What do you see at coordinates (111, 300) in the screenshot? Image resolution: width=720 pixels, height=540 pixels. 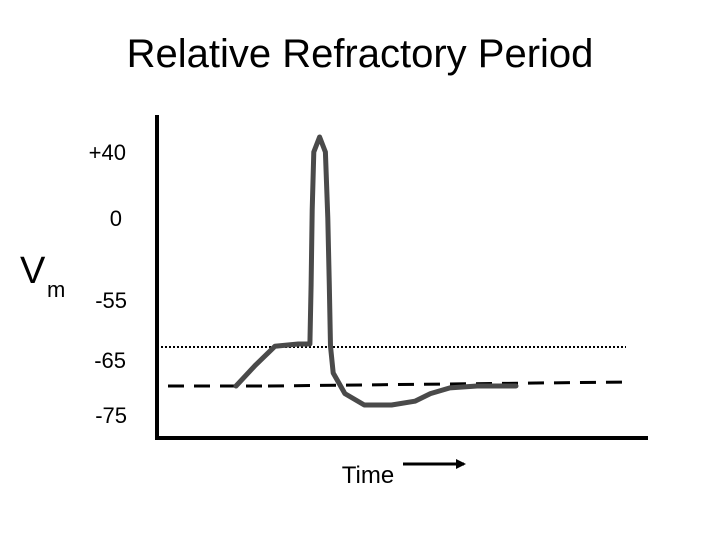 I see `y-tick-label: -55` at bounding box center [111, 300].